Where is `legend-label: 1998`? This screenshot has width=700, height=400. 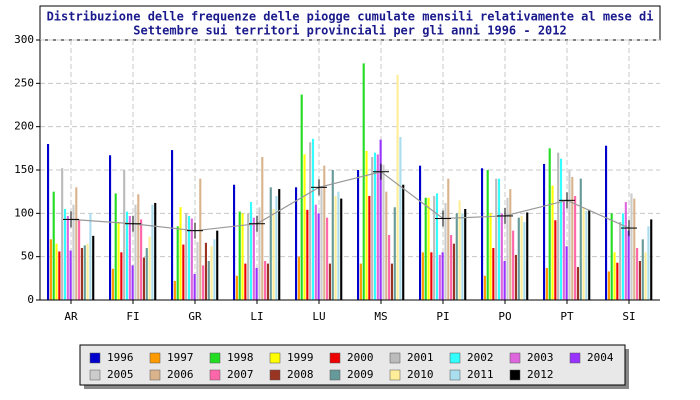 legend-label: 1998 is located at coordinates (240, 357).